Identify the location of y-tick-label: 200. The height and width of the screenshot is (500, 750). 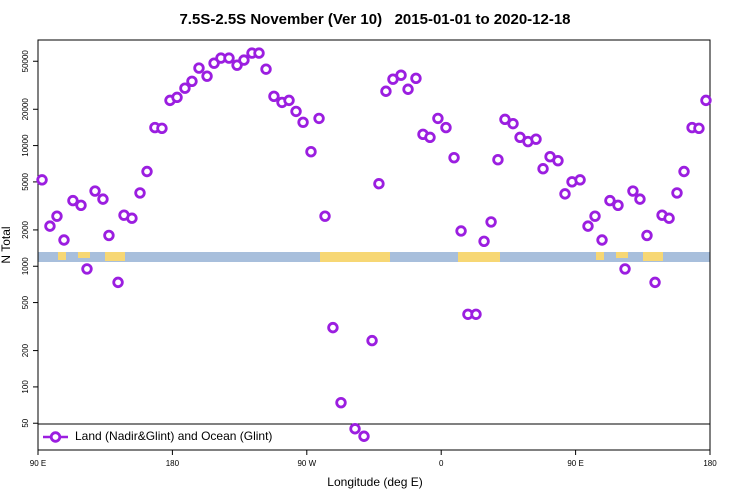
(25, 350).